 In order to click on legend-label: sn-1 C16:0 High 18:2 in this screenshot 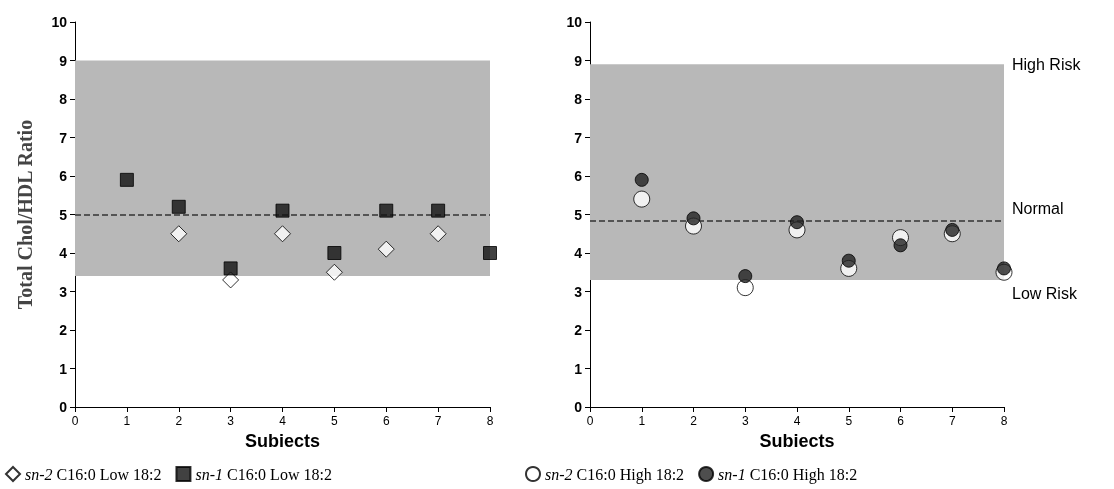, I will do `click(788, 474)`.